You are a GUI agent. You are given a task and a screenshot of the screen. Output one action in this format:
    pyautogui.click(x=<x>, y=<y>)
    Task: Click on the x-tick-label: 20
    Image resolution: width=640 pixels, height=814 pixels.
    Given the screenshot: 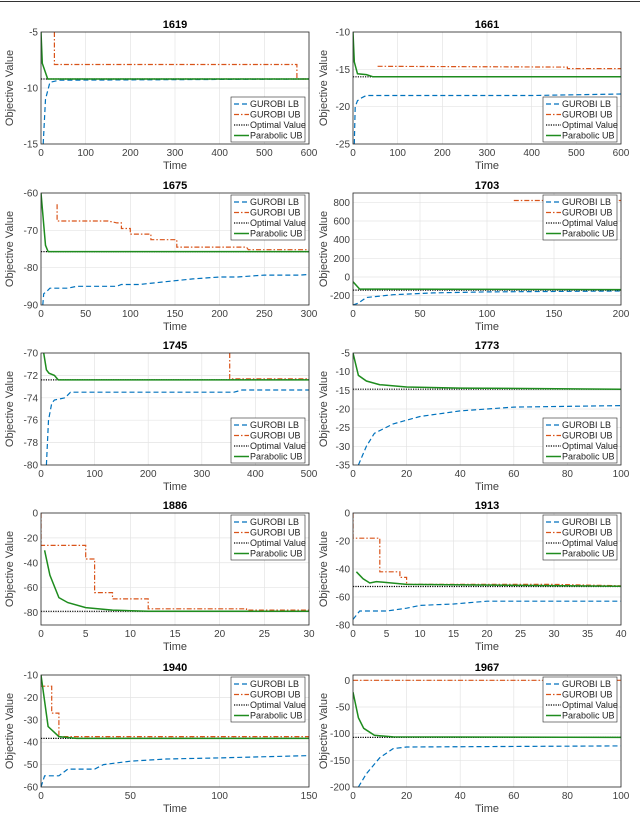 What is the action you would take?
    pyautogui.click(x=407, y=796)
    